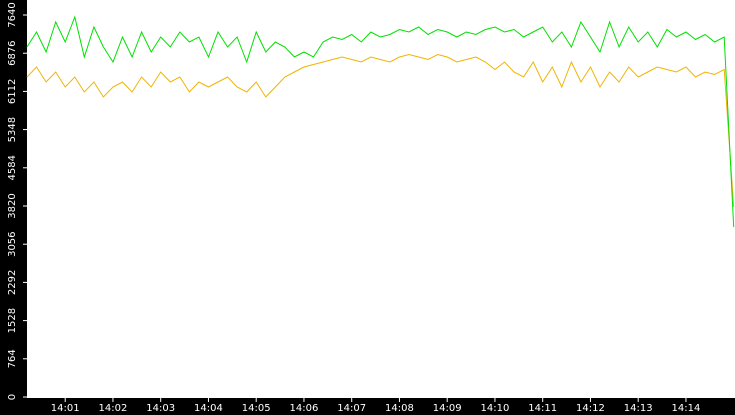 The width and height of the screenshot is (735, 415). Describe the element at coordinates (638, 408) in the screenshot. I see `x-tick-label: 14:13` at that location.